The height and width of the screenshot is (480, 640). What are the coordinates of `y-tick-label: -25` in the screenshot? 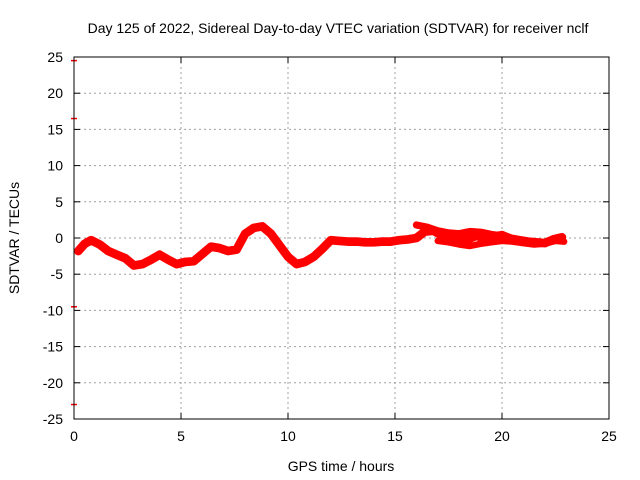 It's located at (53, 419).